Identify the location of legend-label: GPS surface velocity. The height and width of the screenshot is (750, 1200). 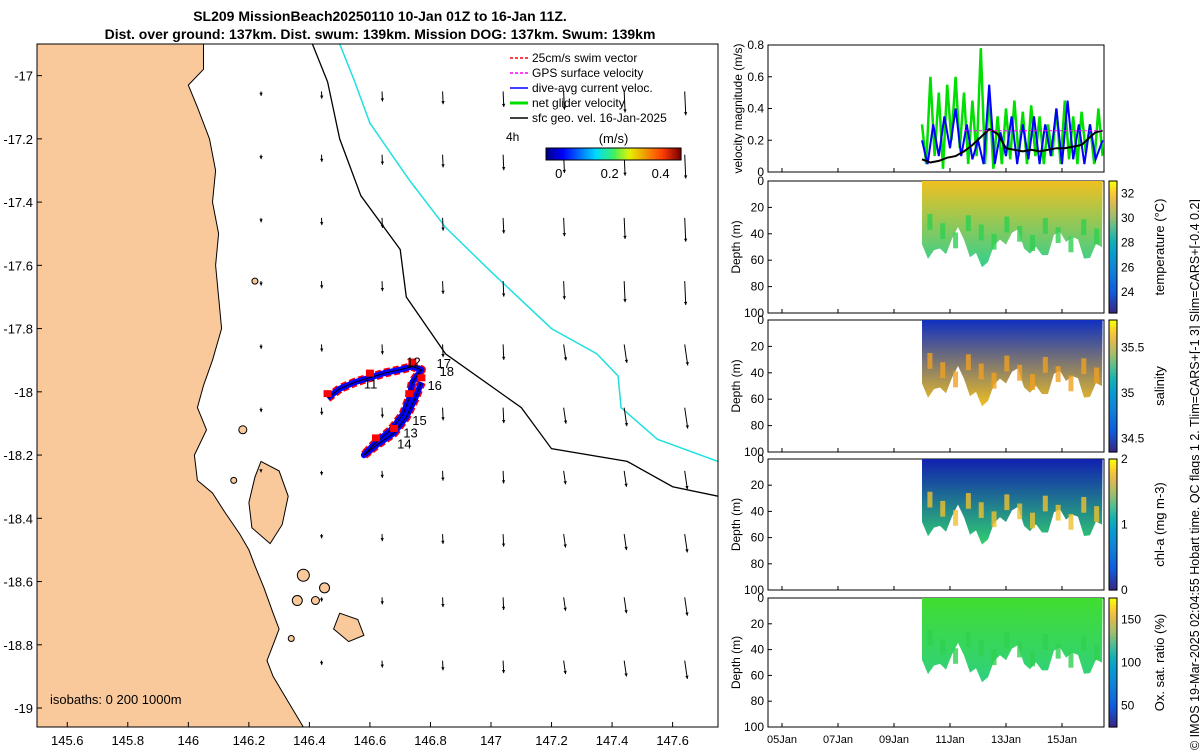
(587, 73).